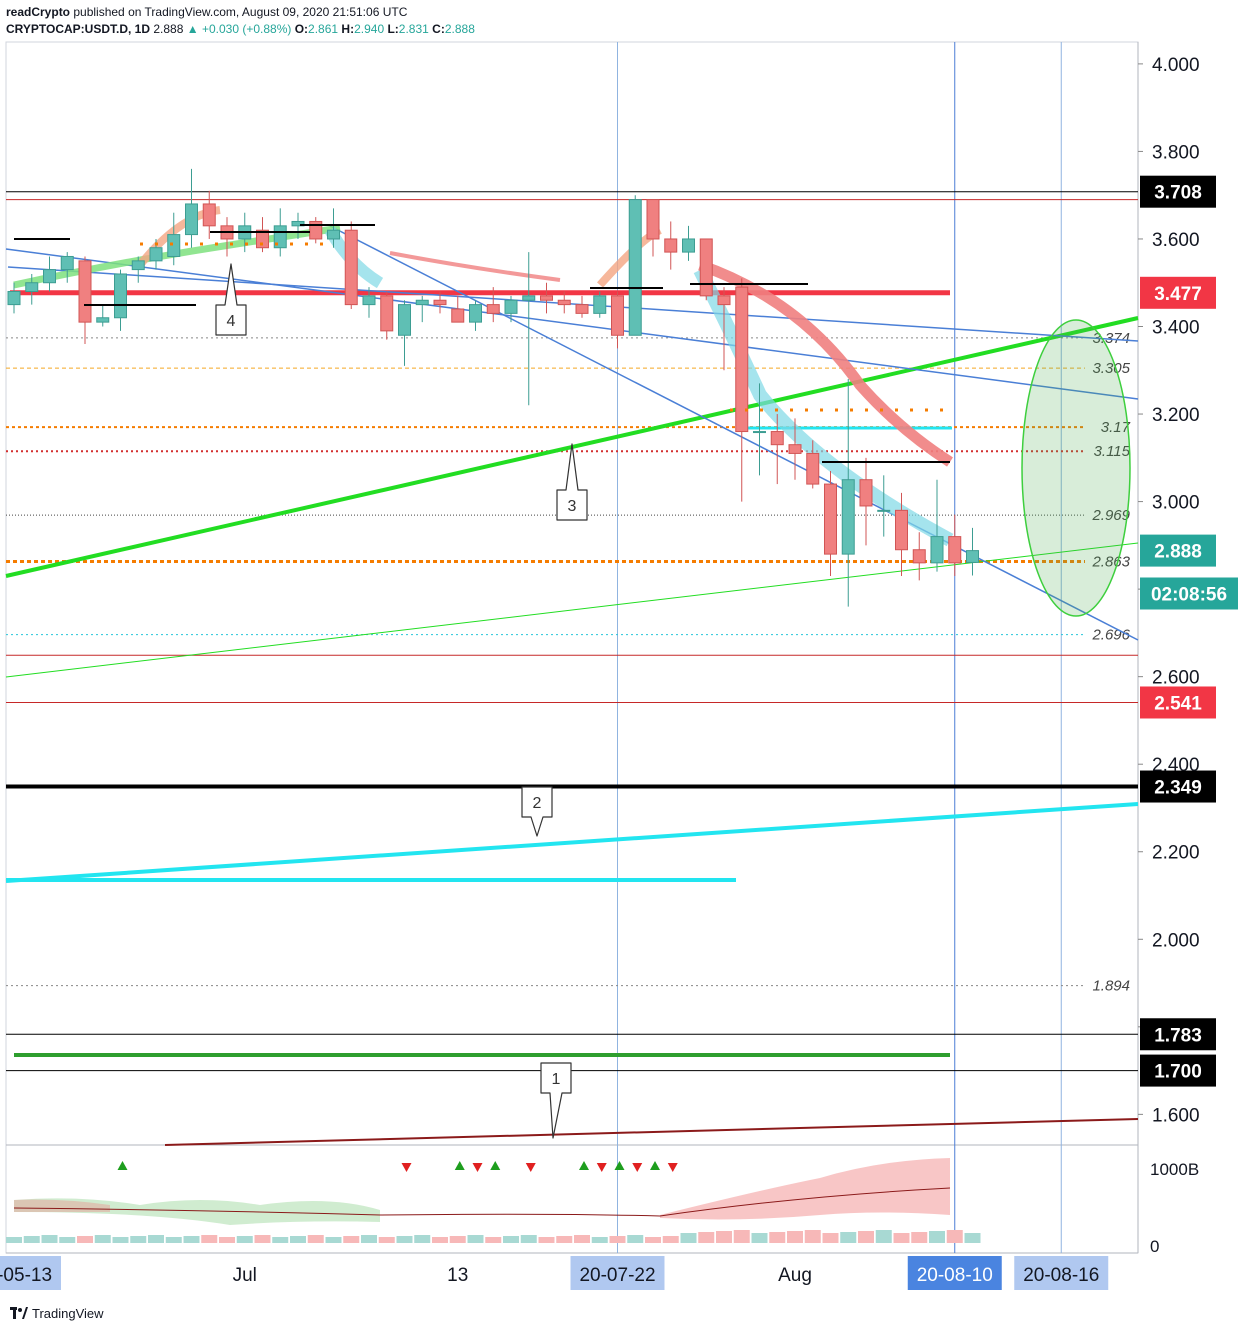  I want to click on green-thin-trendline, so click(572, 610).